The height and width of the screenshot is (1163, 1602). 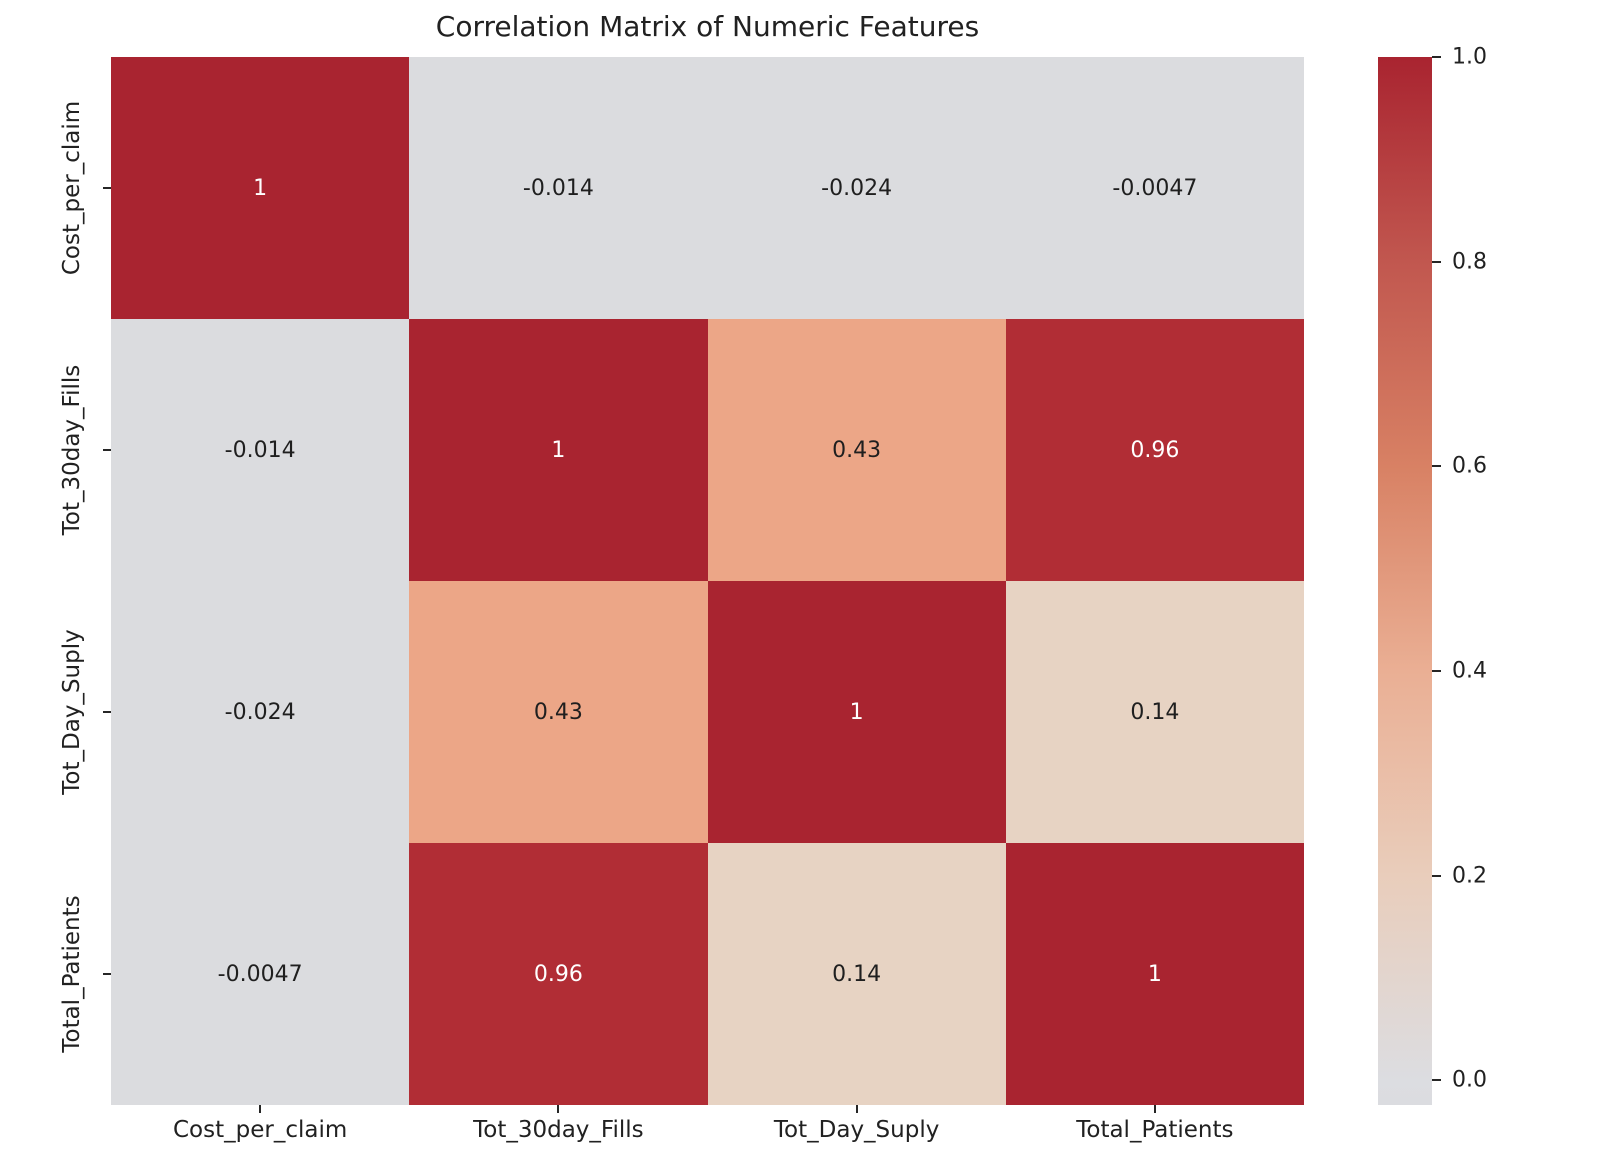 What do you see at coordinates (1154, 188) in the screenshot?
I see `heatmap-cell-Cost_per_claim-Total_Patients: -0.0047` at bounding box center [1154, 188].